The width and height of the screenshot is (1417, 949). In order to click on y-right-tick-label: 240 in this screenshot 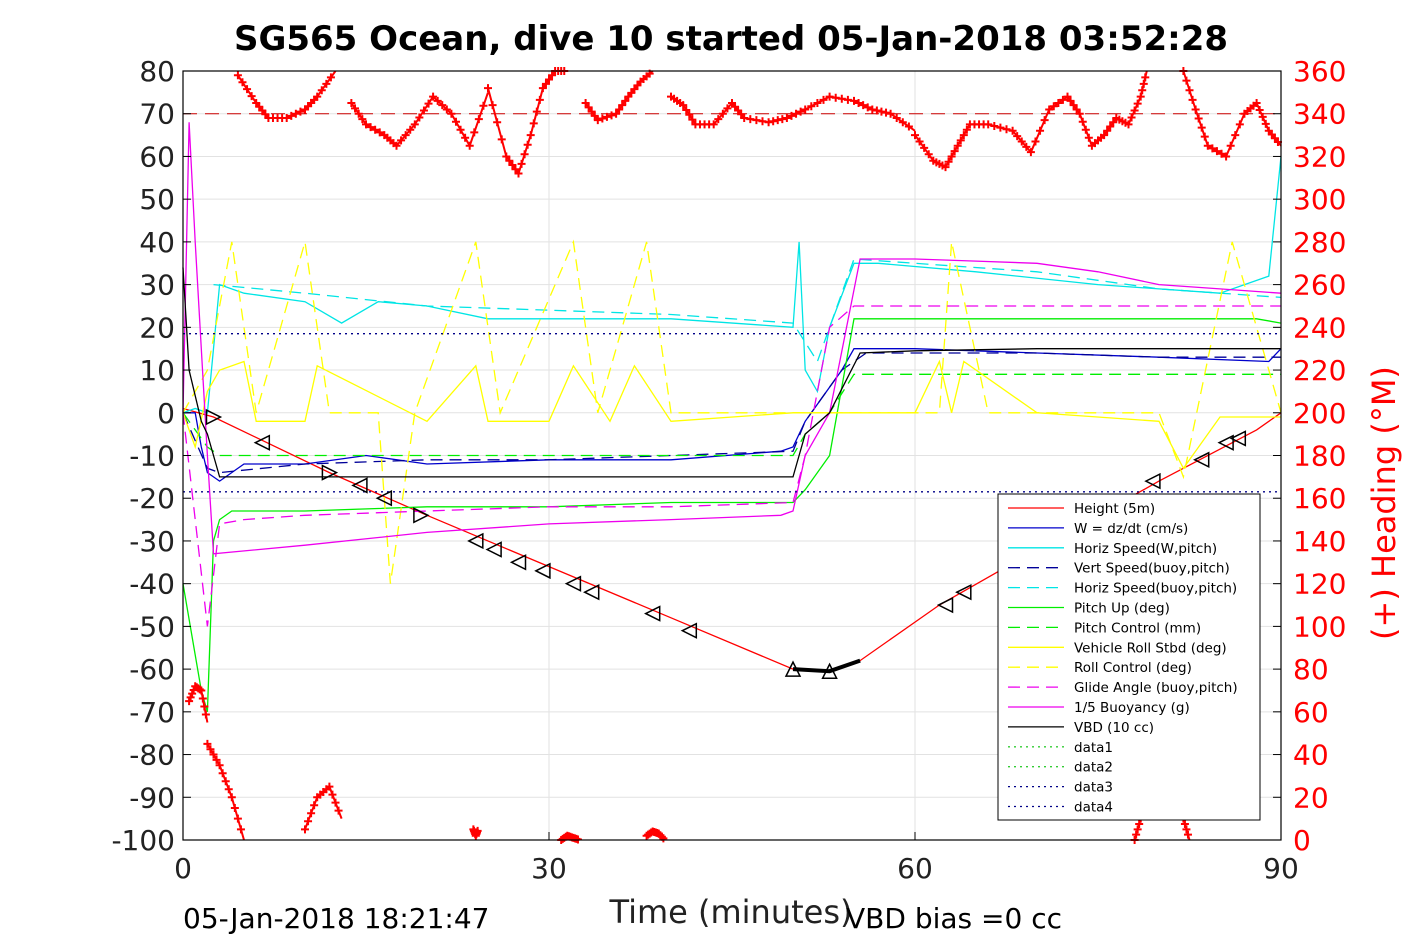, I will do `click(1319, 327)`.